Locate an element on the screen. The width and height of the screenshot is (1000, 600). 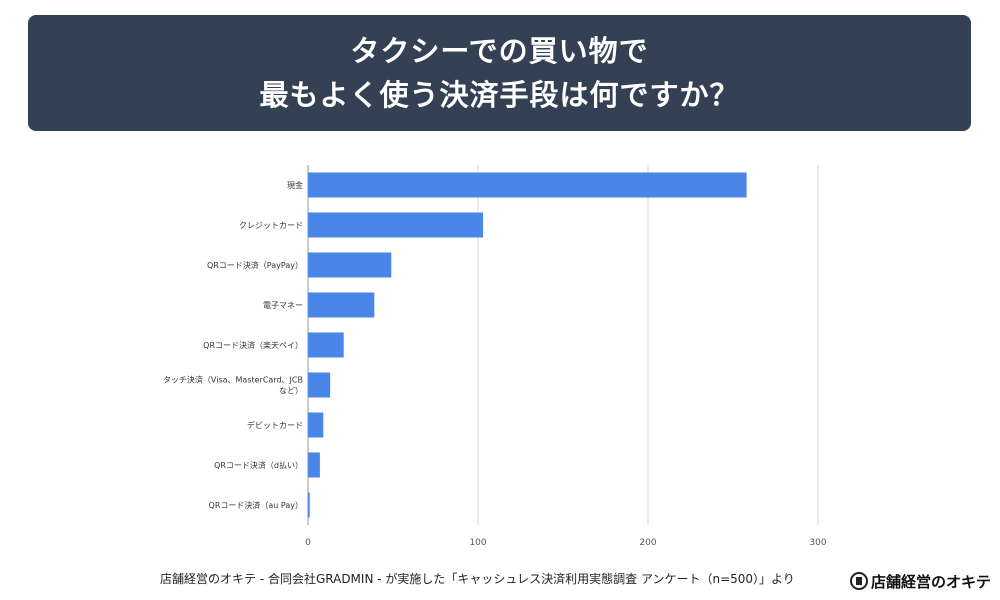
x-tick-label: 100 is located at coordinates (477, 543).